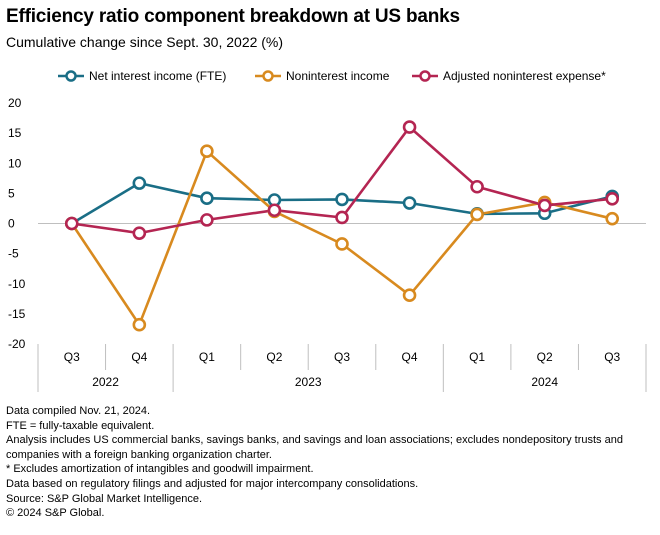 The width and height of the screenshot is (660, 535). I want to click on note-date: Data compiled Nov. 21, 2024., so click(78, 411).